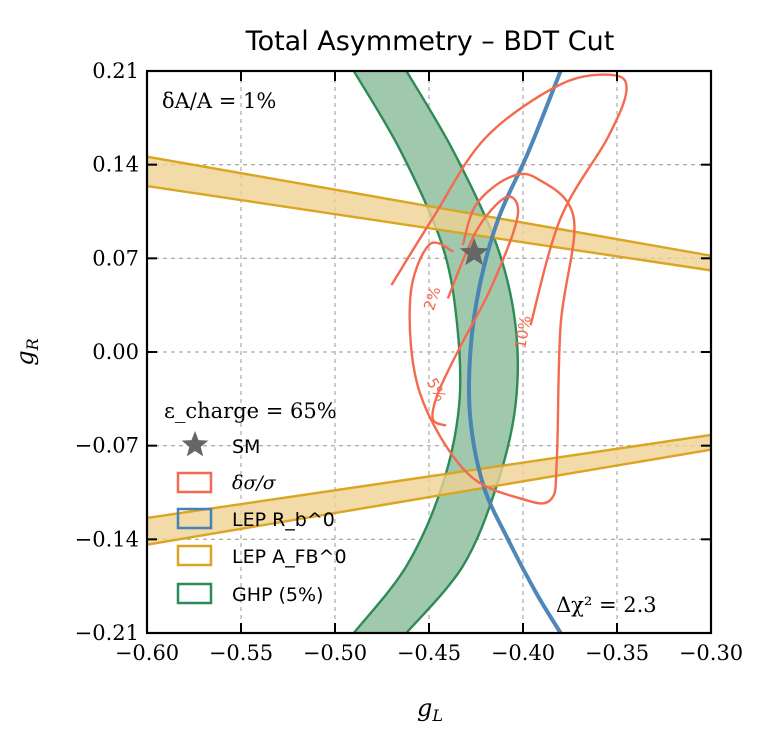  What do you see at coordinates (194, 482) in the screenshot?
I see `legend-swatch-dsigma` at bounding box center [194, 482].